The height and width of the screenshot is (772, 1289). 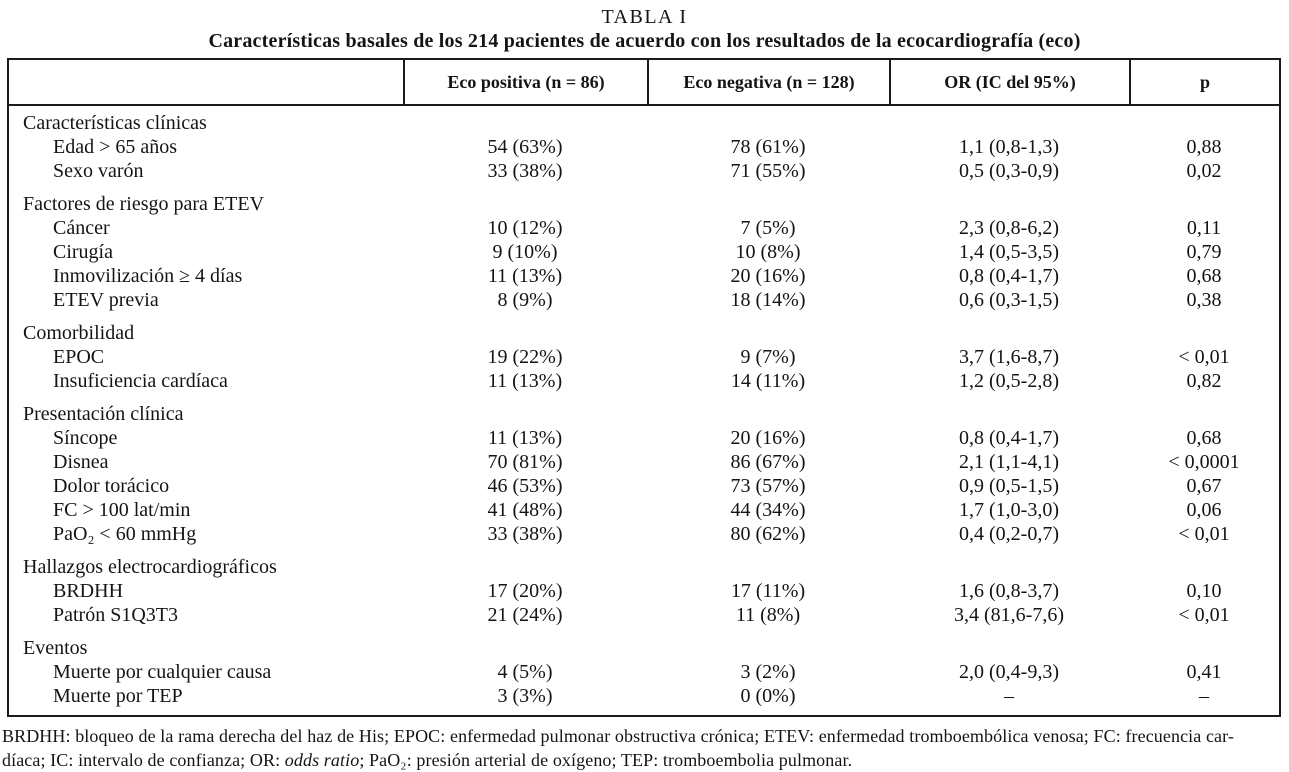 I want to click on cell-eco-positiva: 10 (12%), so click(x=525, y=228).